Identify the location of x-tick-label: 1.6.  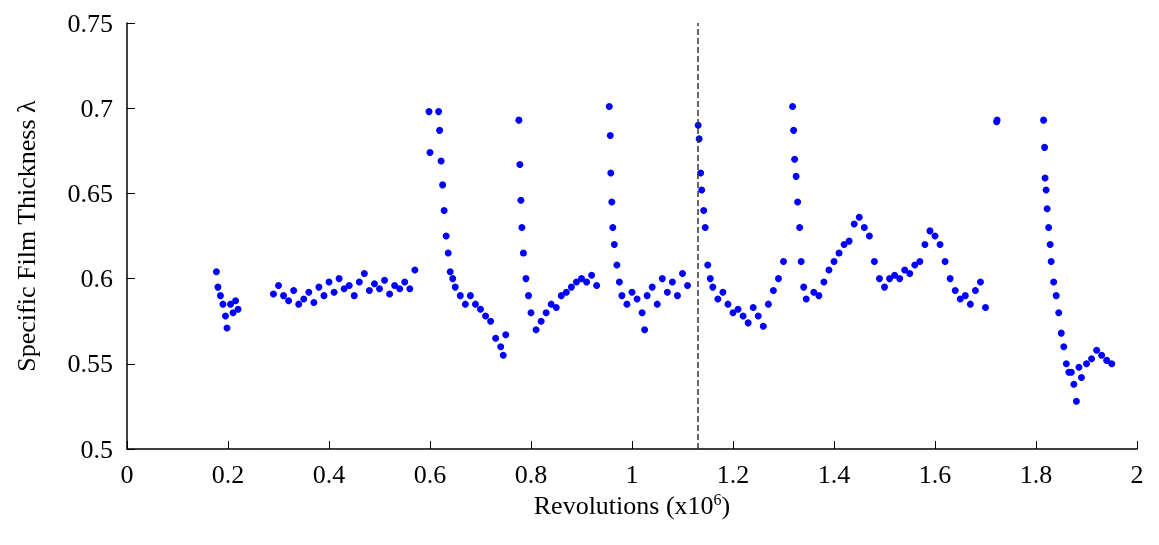
(935, 474).